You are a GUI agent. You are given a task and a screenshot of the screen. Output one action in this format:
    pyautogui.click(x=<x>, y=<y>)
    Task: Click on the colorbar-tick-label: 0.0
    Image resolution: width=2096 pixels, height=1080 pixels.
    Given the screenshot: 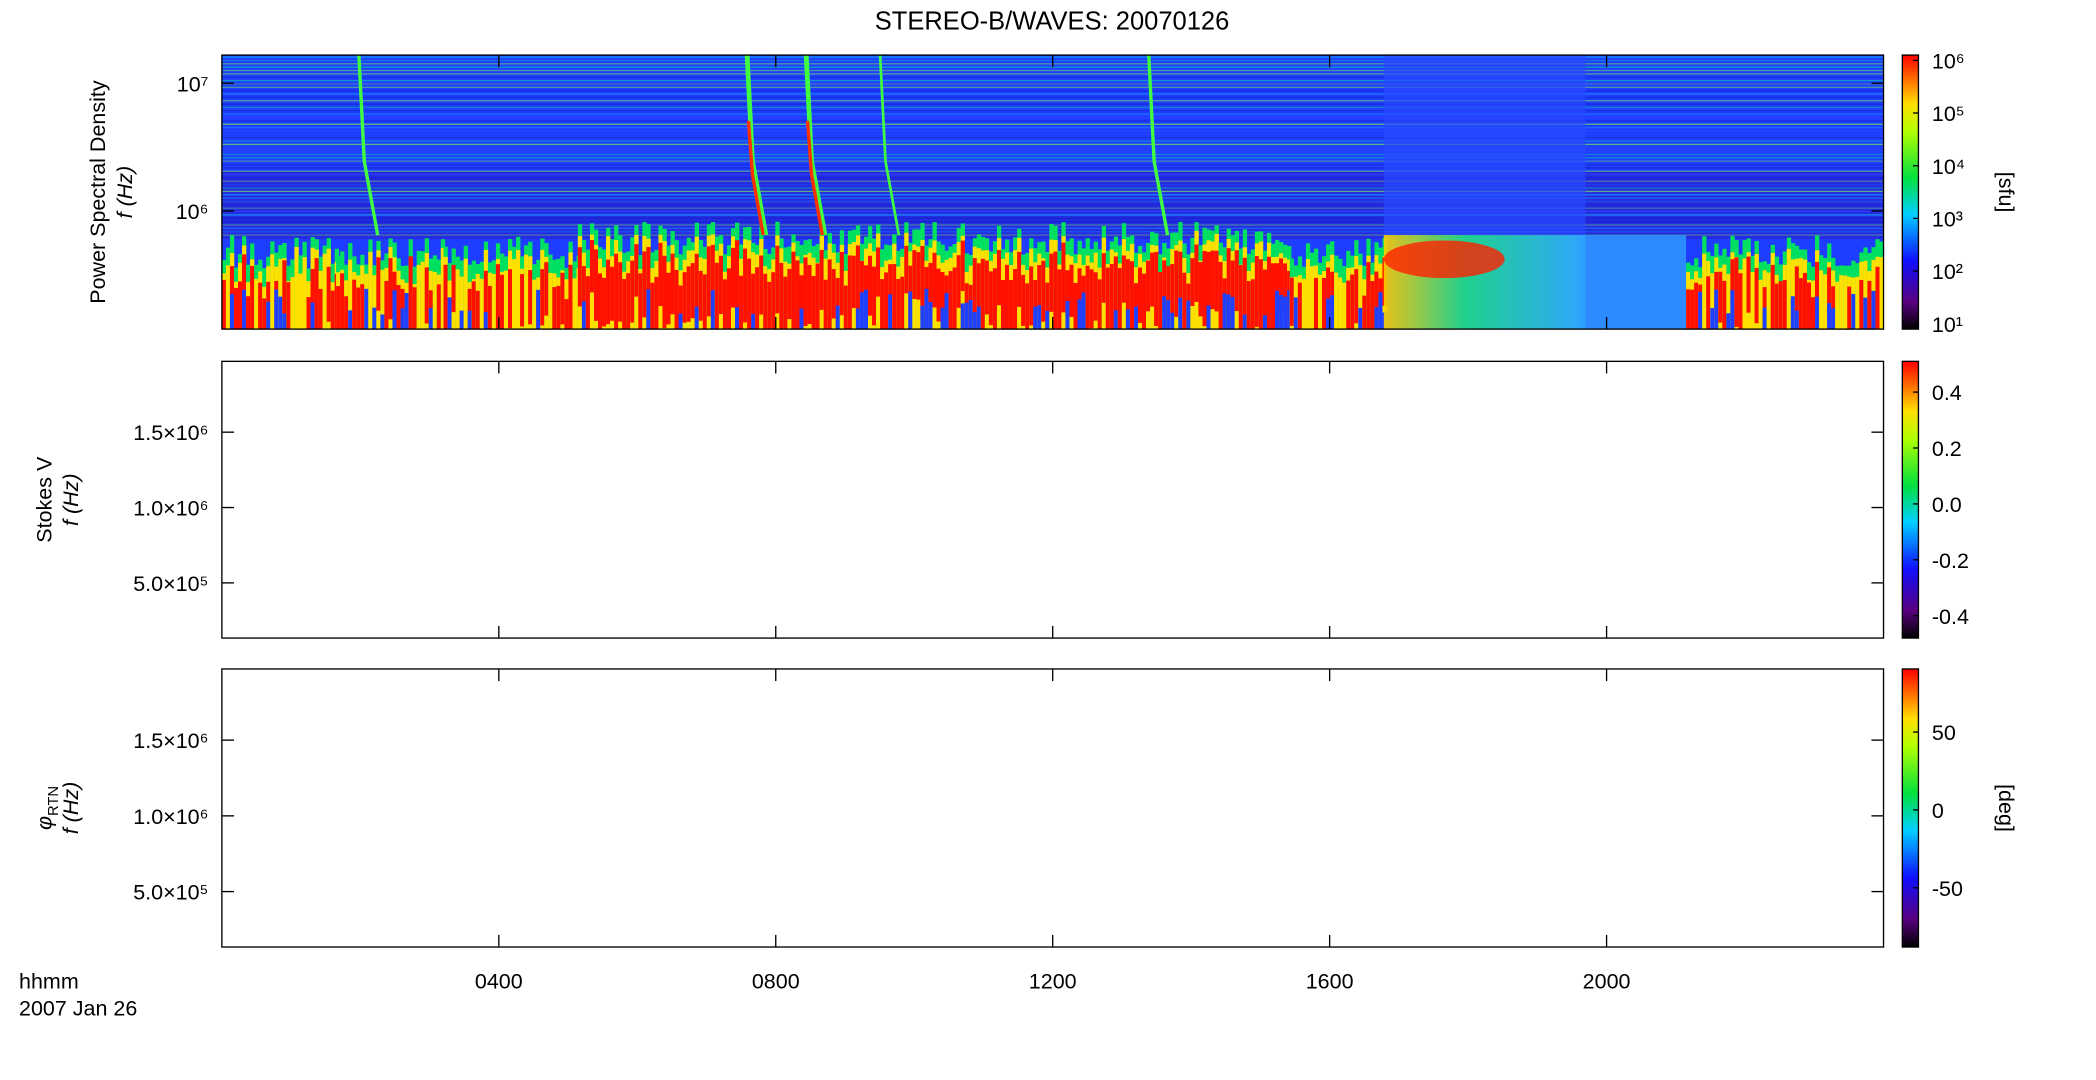 What is the action you would take?
    pyautogui.click(x=1947, y=505)
    